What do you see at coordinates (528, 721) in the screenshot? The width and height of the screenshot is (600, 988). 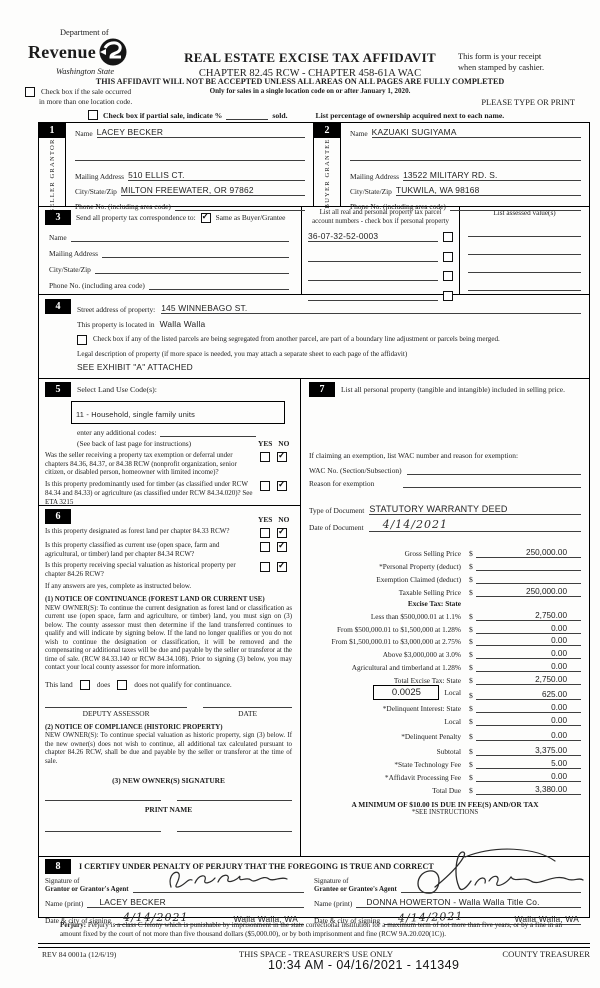 I see `tax-value-12: 0.00` at bounding box center [528, 721].